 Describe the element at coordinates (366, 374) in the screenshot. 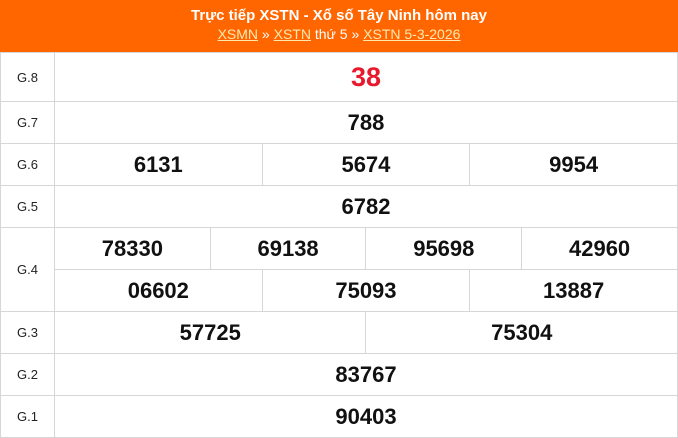

I see `prize-number: 83767` at that location.